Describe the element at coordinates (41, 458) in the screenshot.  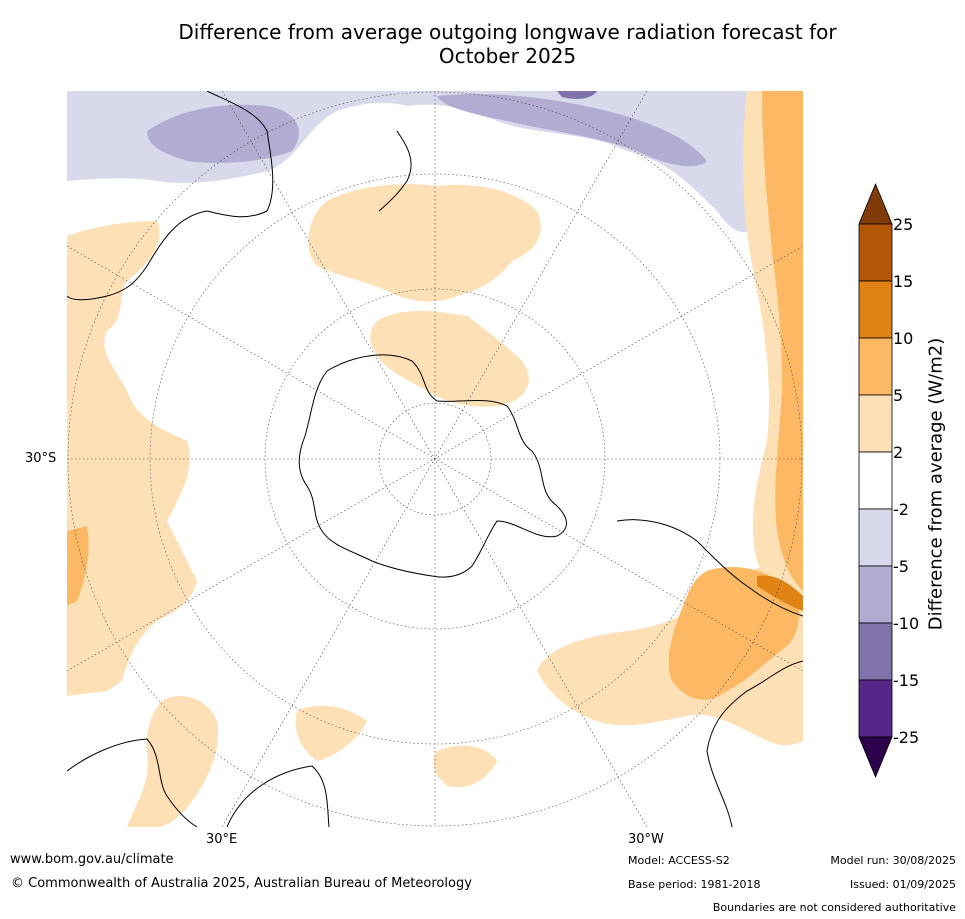
I see `latitude-label-30s: 30°S` at that location.